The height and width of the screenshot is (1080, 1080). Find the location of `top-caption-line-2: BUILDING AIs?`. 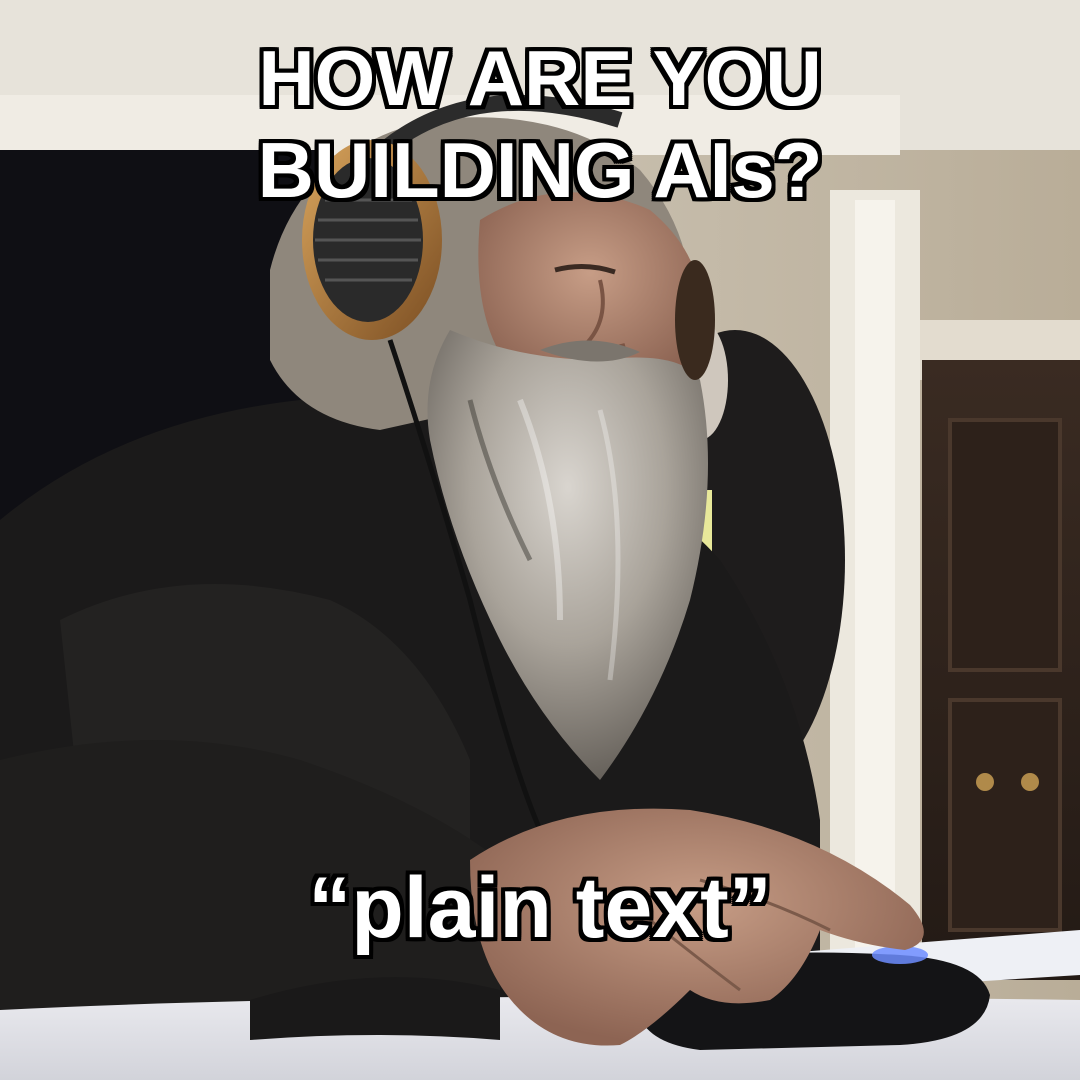

top-caption-line-2: BUILDING AIs? is located at coordinates (540, 170).